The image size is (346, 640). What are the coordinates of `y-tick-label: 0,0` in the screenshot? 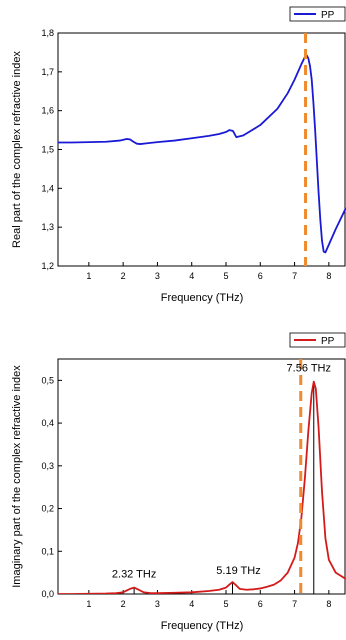 It's located at (47, 594).